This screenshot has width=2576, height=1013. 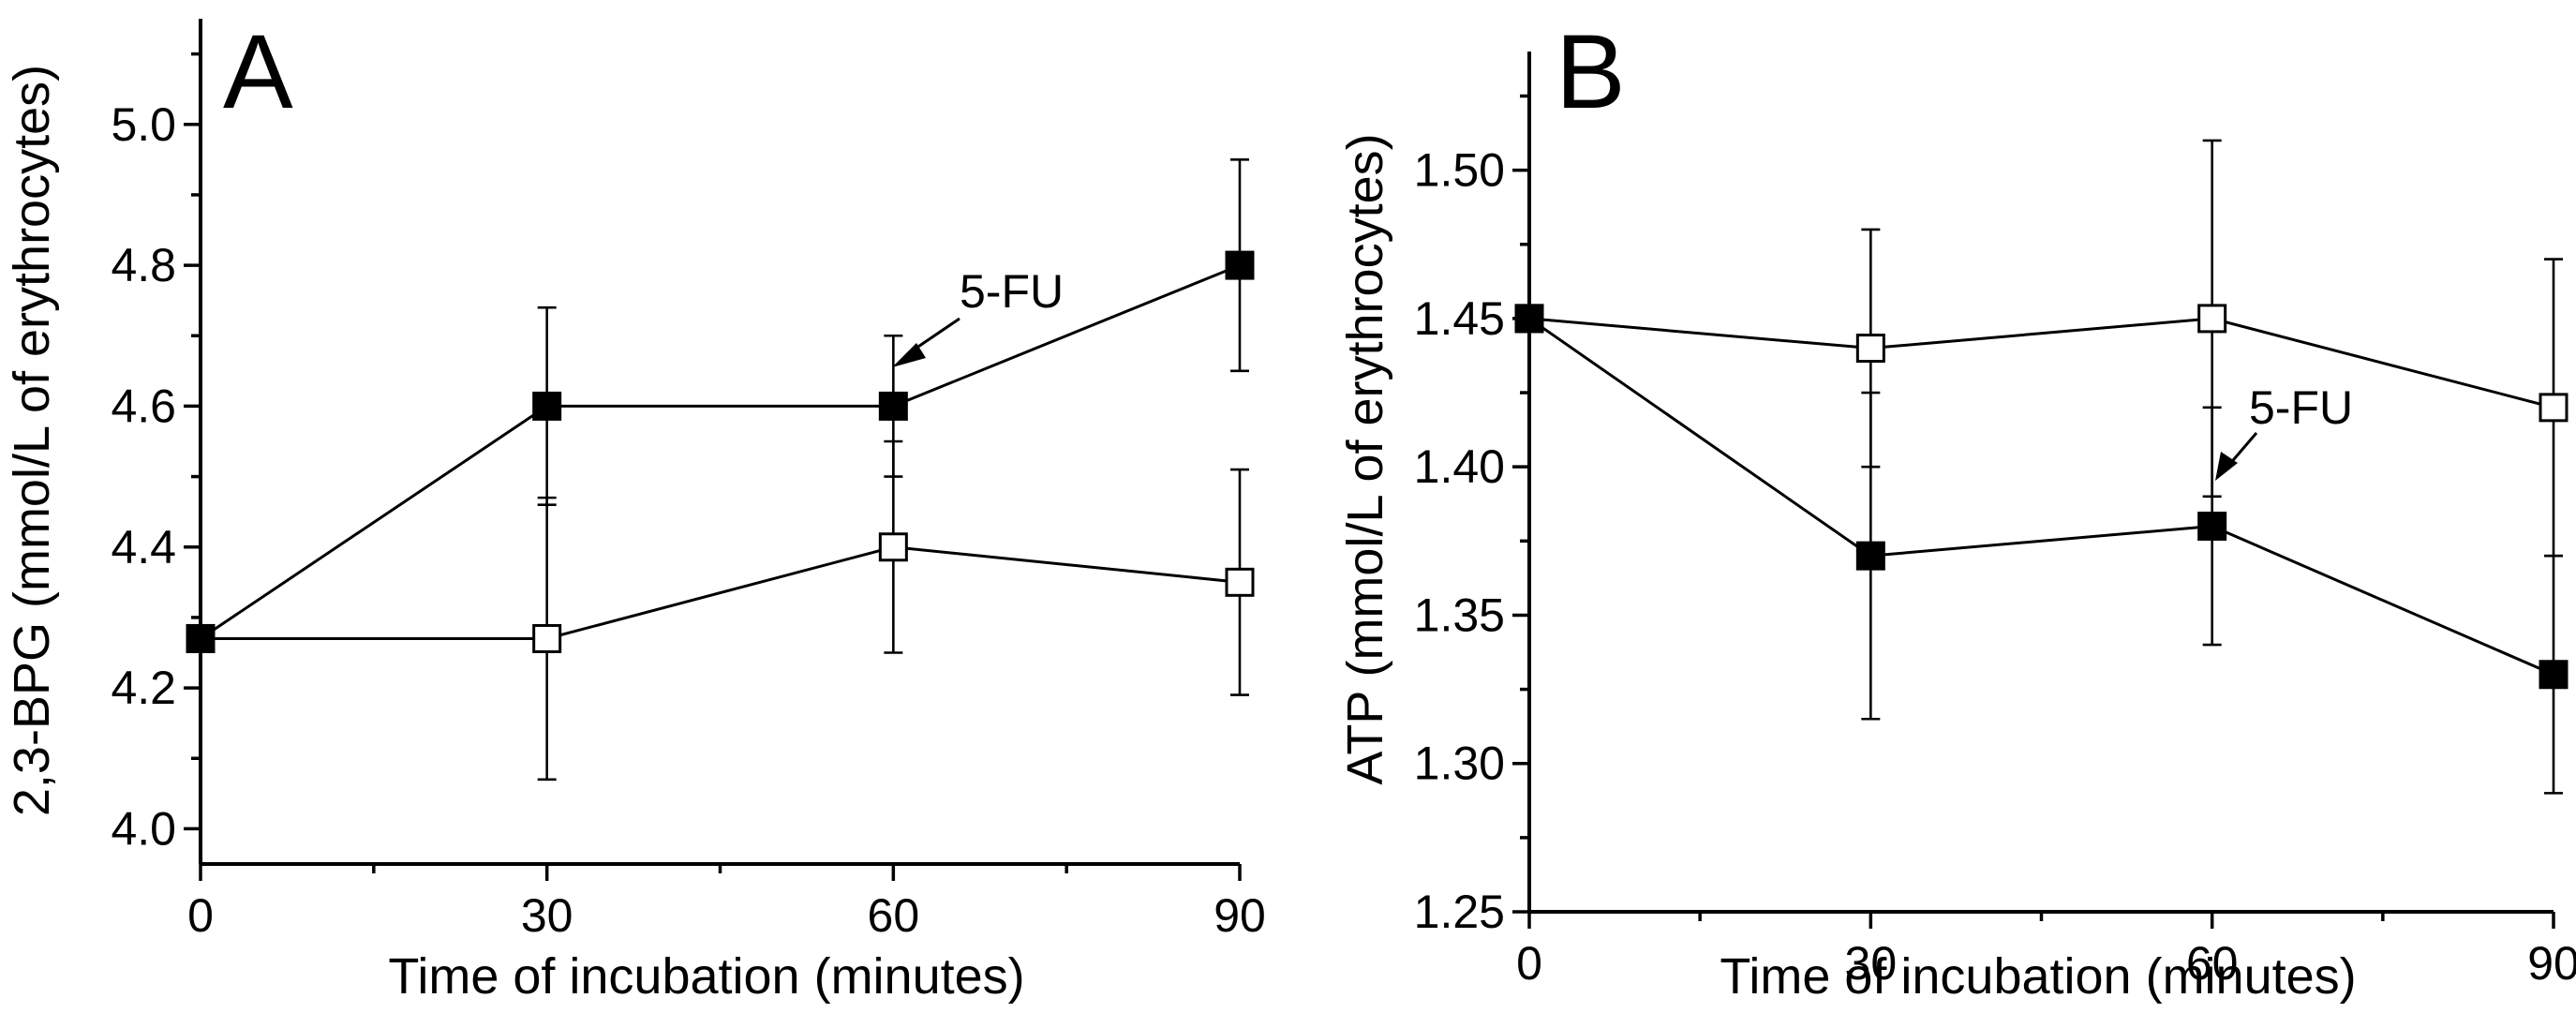 I want to click on panel-b-x-tick-label: 90, so click(x=2551, y=964).